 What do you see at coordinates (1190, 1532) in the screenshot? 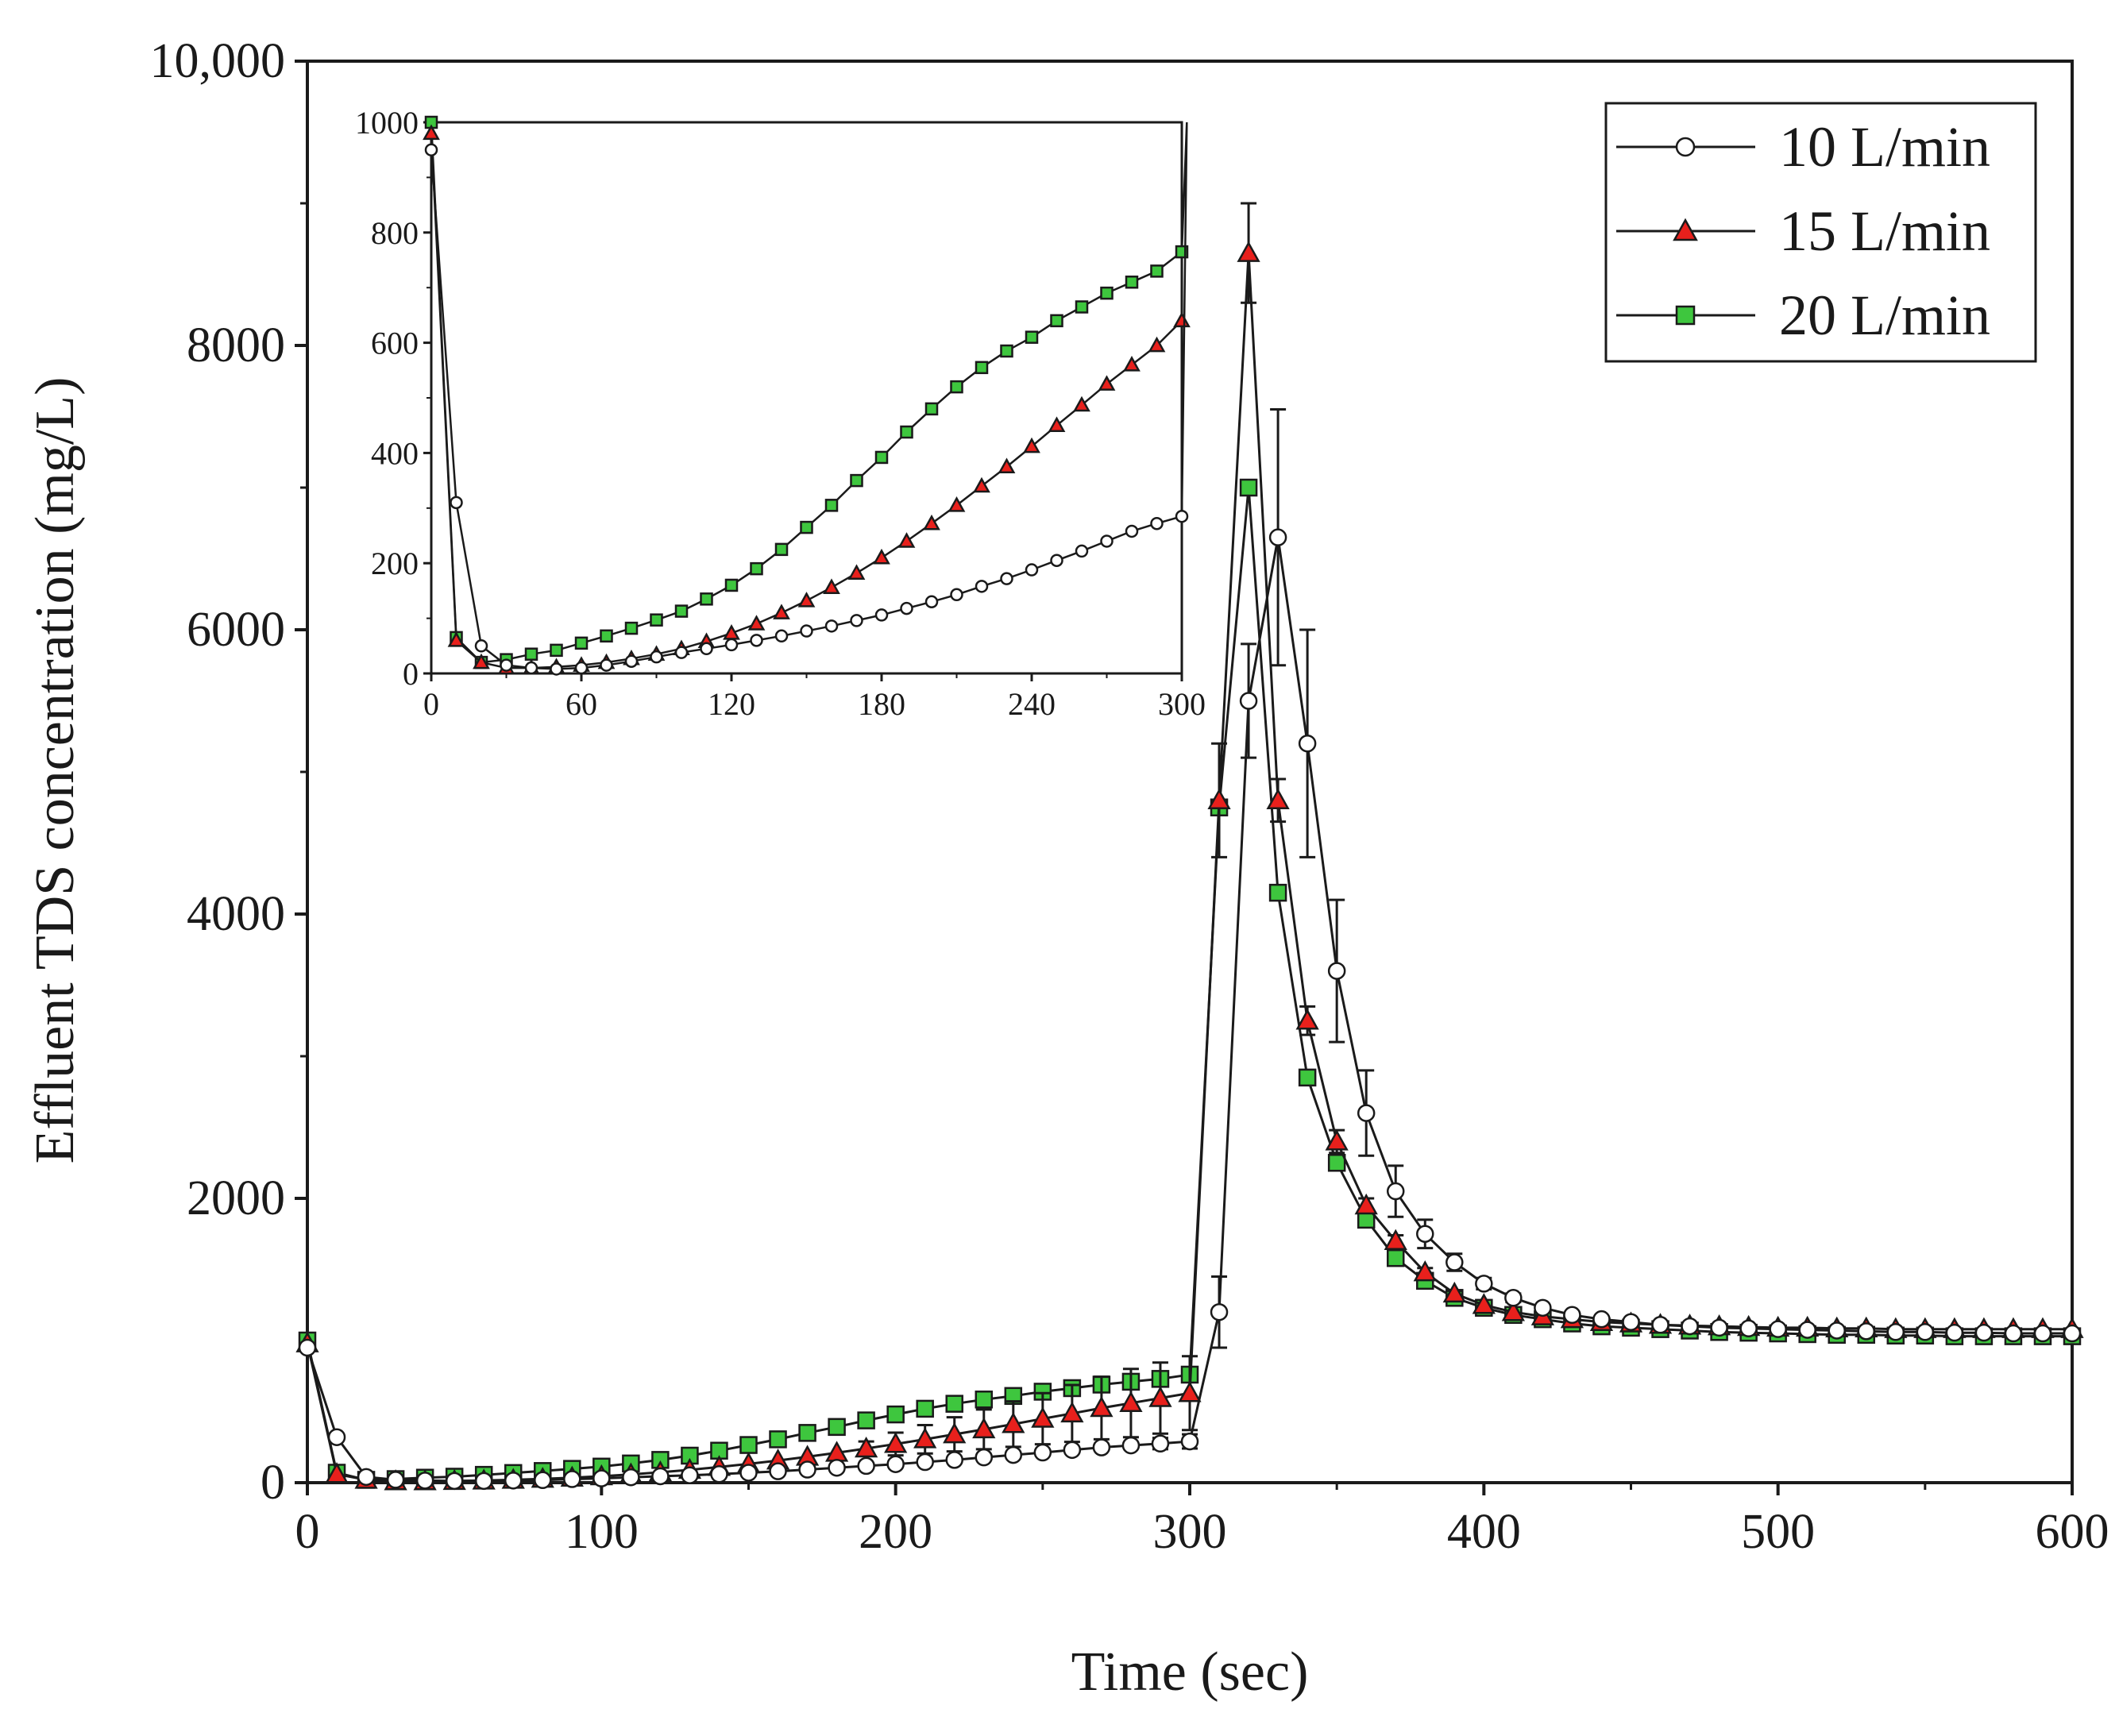
I see `x-tick-label: 300` at bounding box center [1190, 1532].